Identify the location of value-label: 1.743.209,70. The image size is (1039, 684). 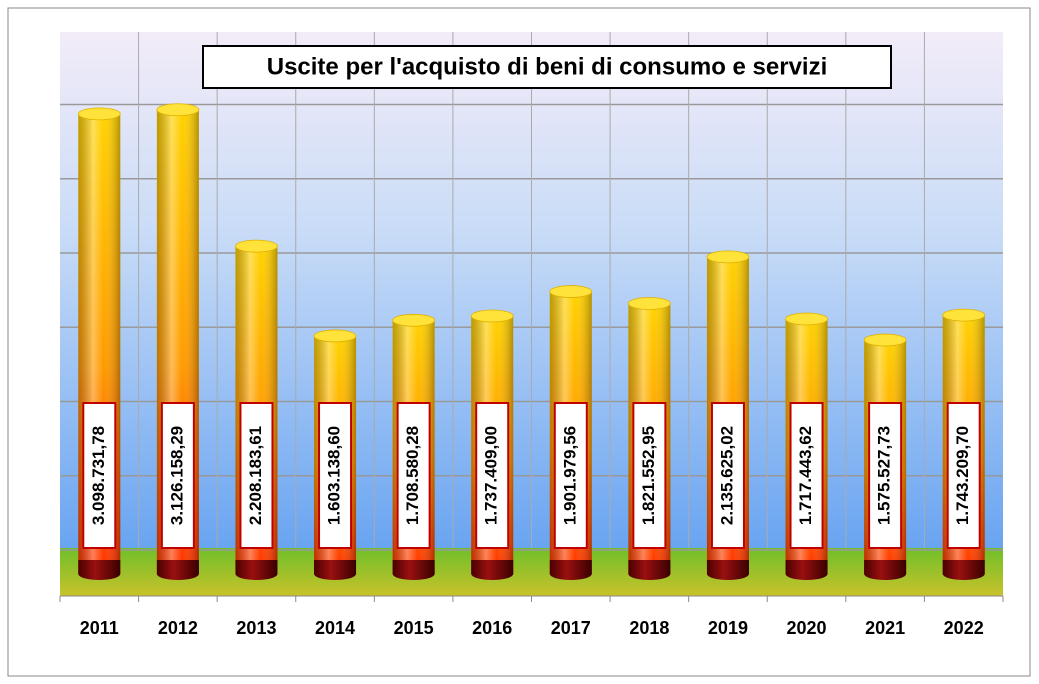
(962, 475).